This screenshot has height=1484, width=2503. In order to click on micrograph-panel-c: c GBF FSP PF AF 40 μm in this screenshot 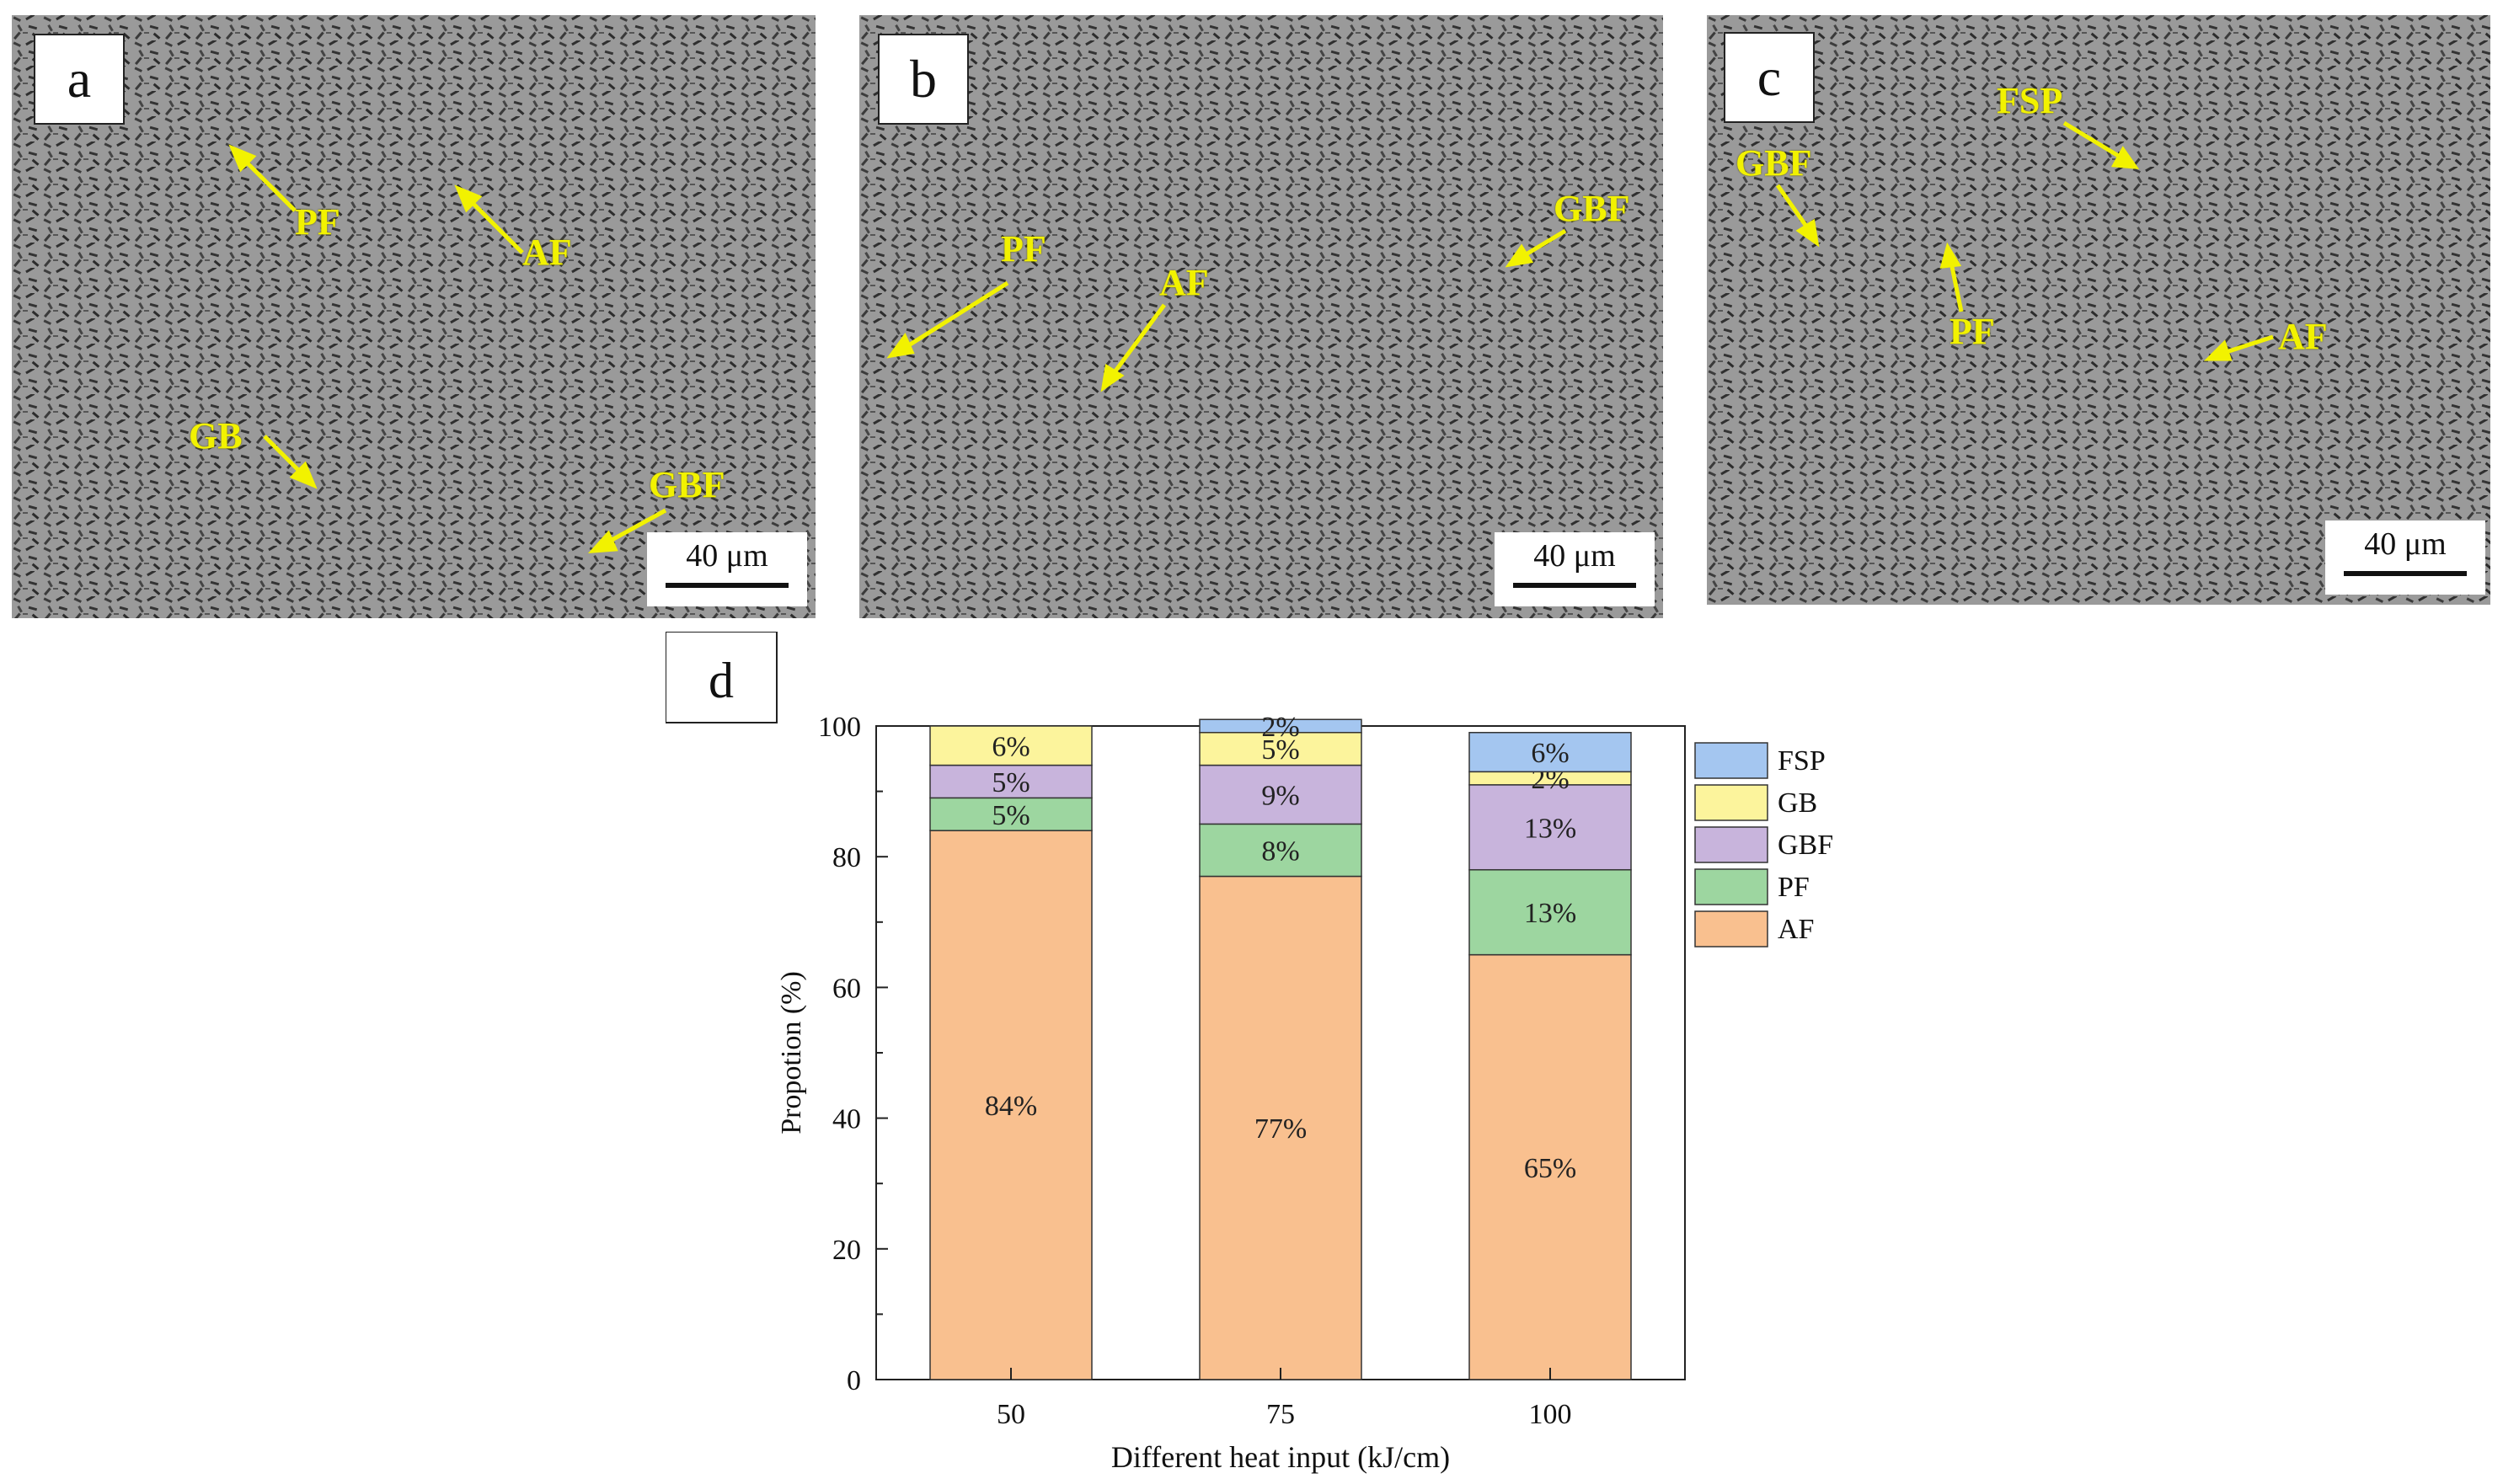, I will do `click(2098, 310)`.